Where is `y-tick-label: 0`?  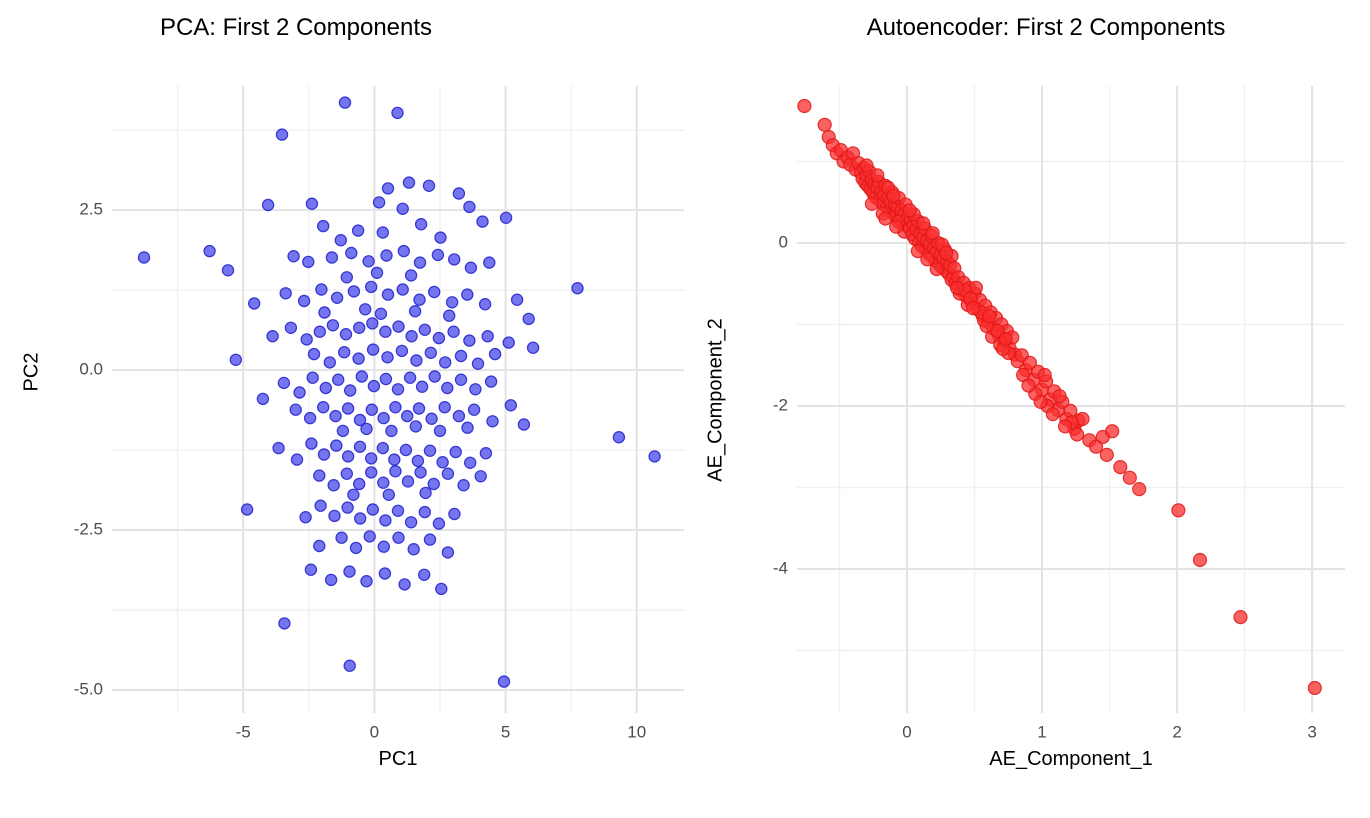 y-tick-label: 0 is located at coordinates (783, 241).